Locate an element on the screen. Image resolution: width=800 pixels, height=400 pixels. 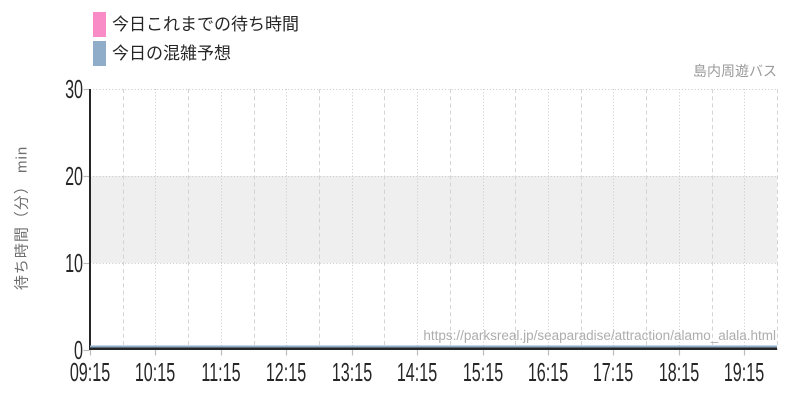
x-tick-label: 13:15 is located at coordinates (351, 372).